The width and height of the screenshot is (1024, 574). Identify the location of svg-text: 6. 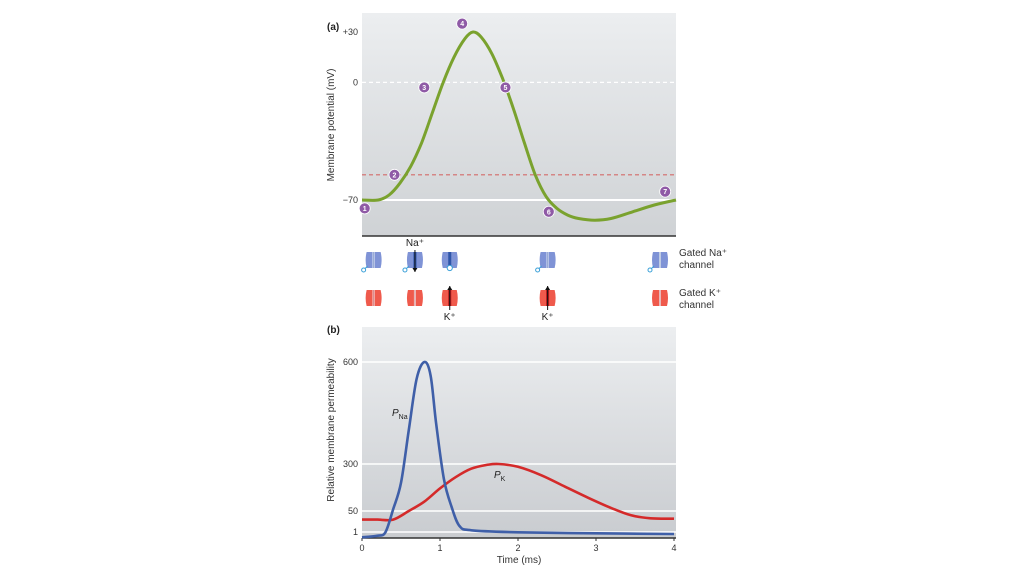
(549, 212).